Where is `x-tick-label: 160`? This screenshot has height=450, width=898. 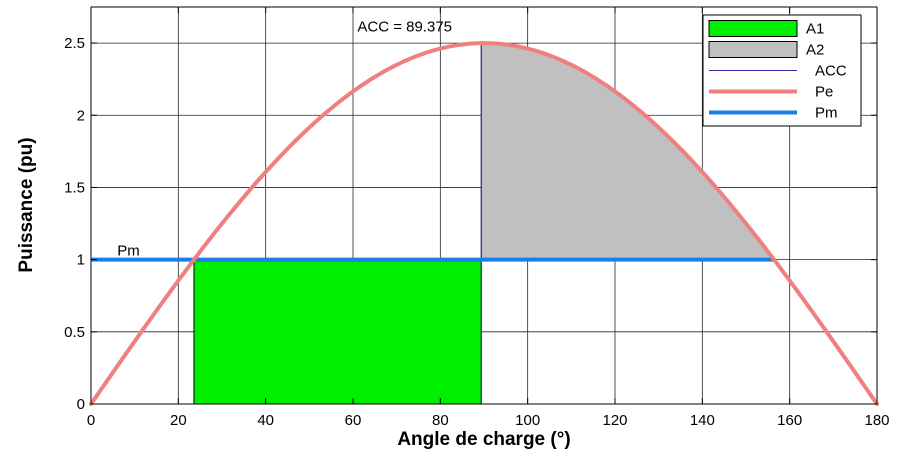
x-tick-label: 160 is located at coordinates (789, 420).